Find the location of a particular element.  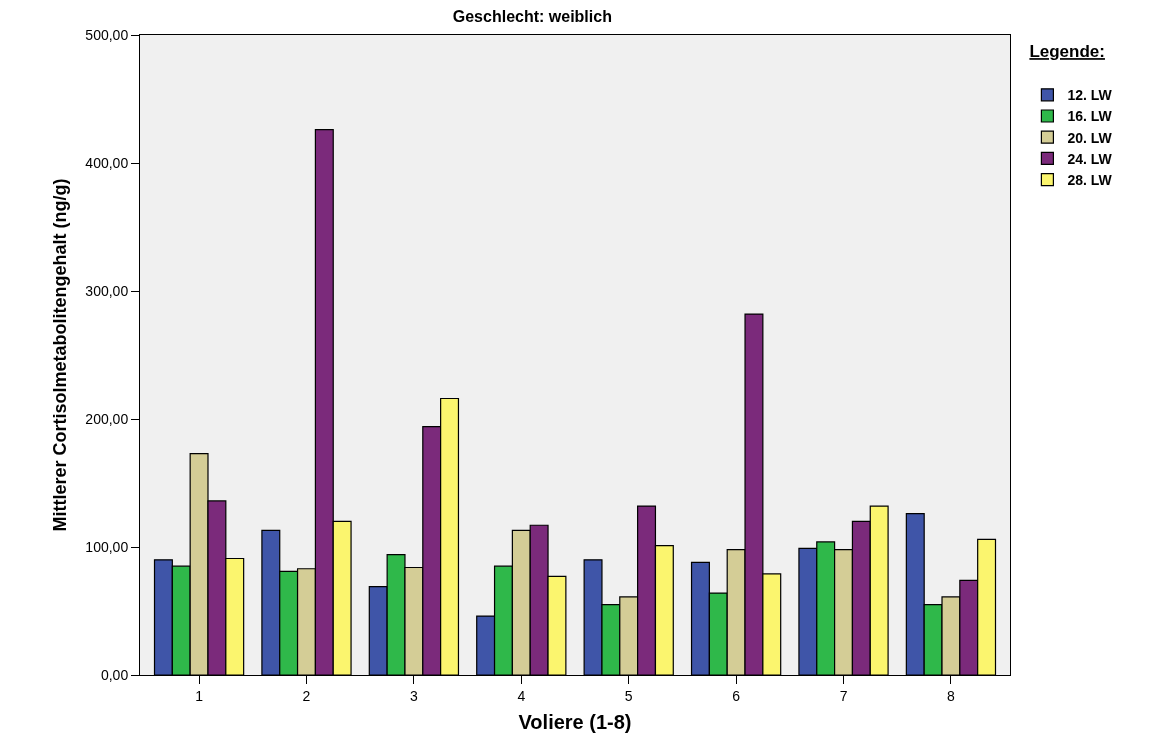

y-tick-label: 500,00 is located at coordinates (107, 34).